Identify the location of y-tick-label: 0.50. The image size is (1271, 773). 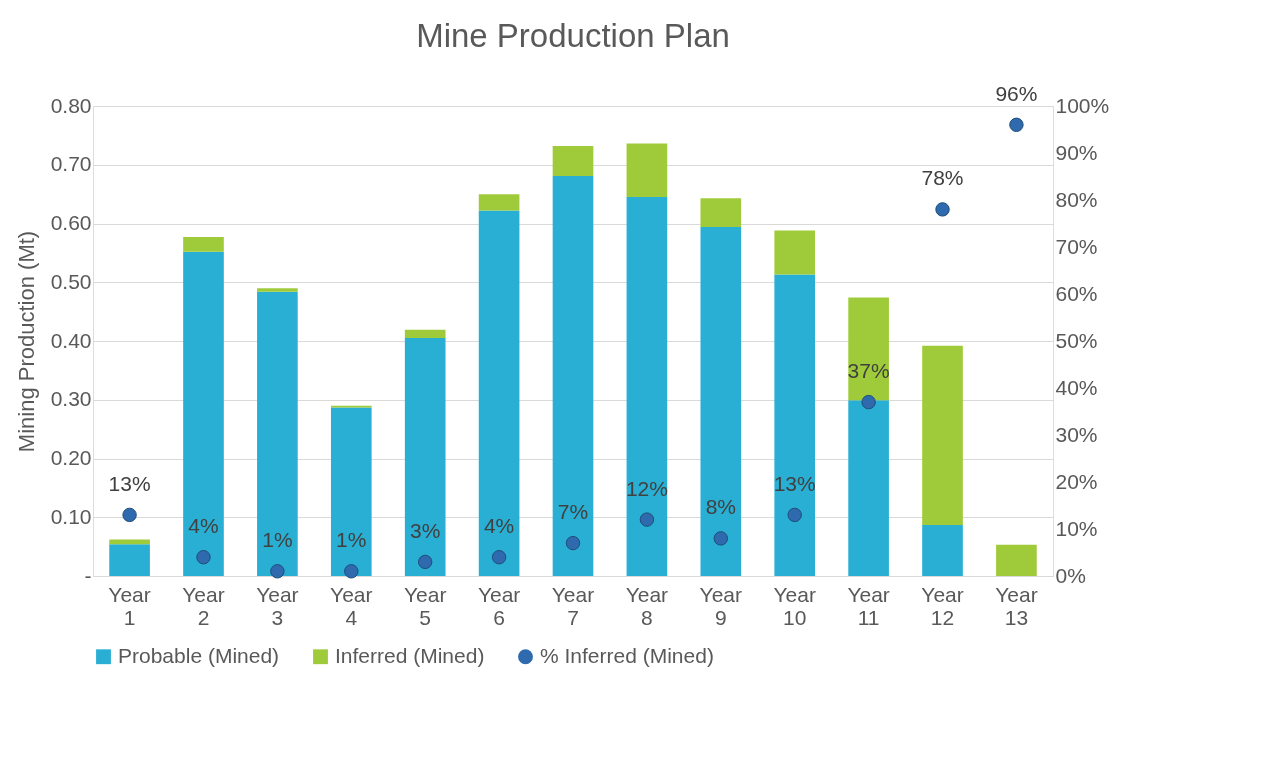
(71, 281).